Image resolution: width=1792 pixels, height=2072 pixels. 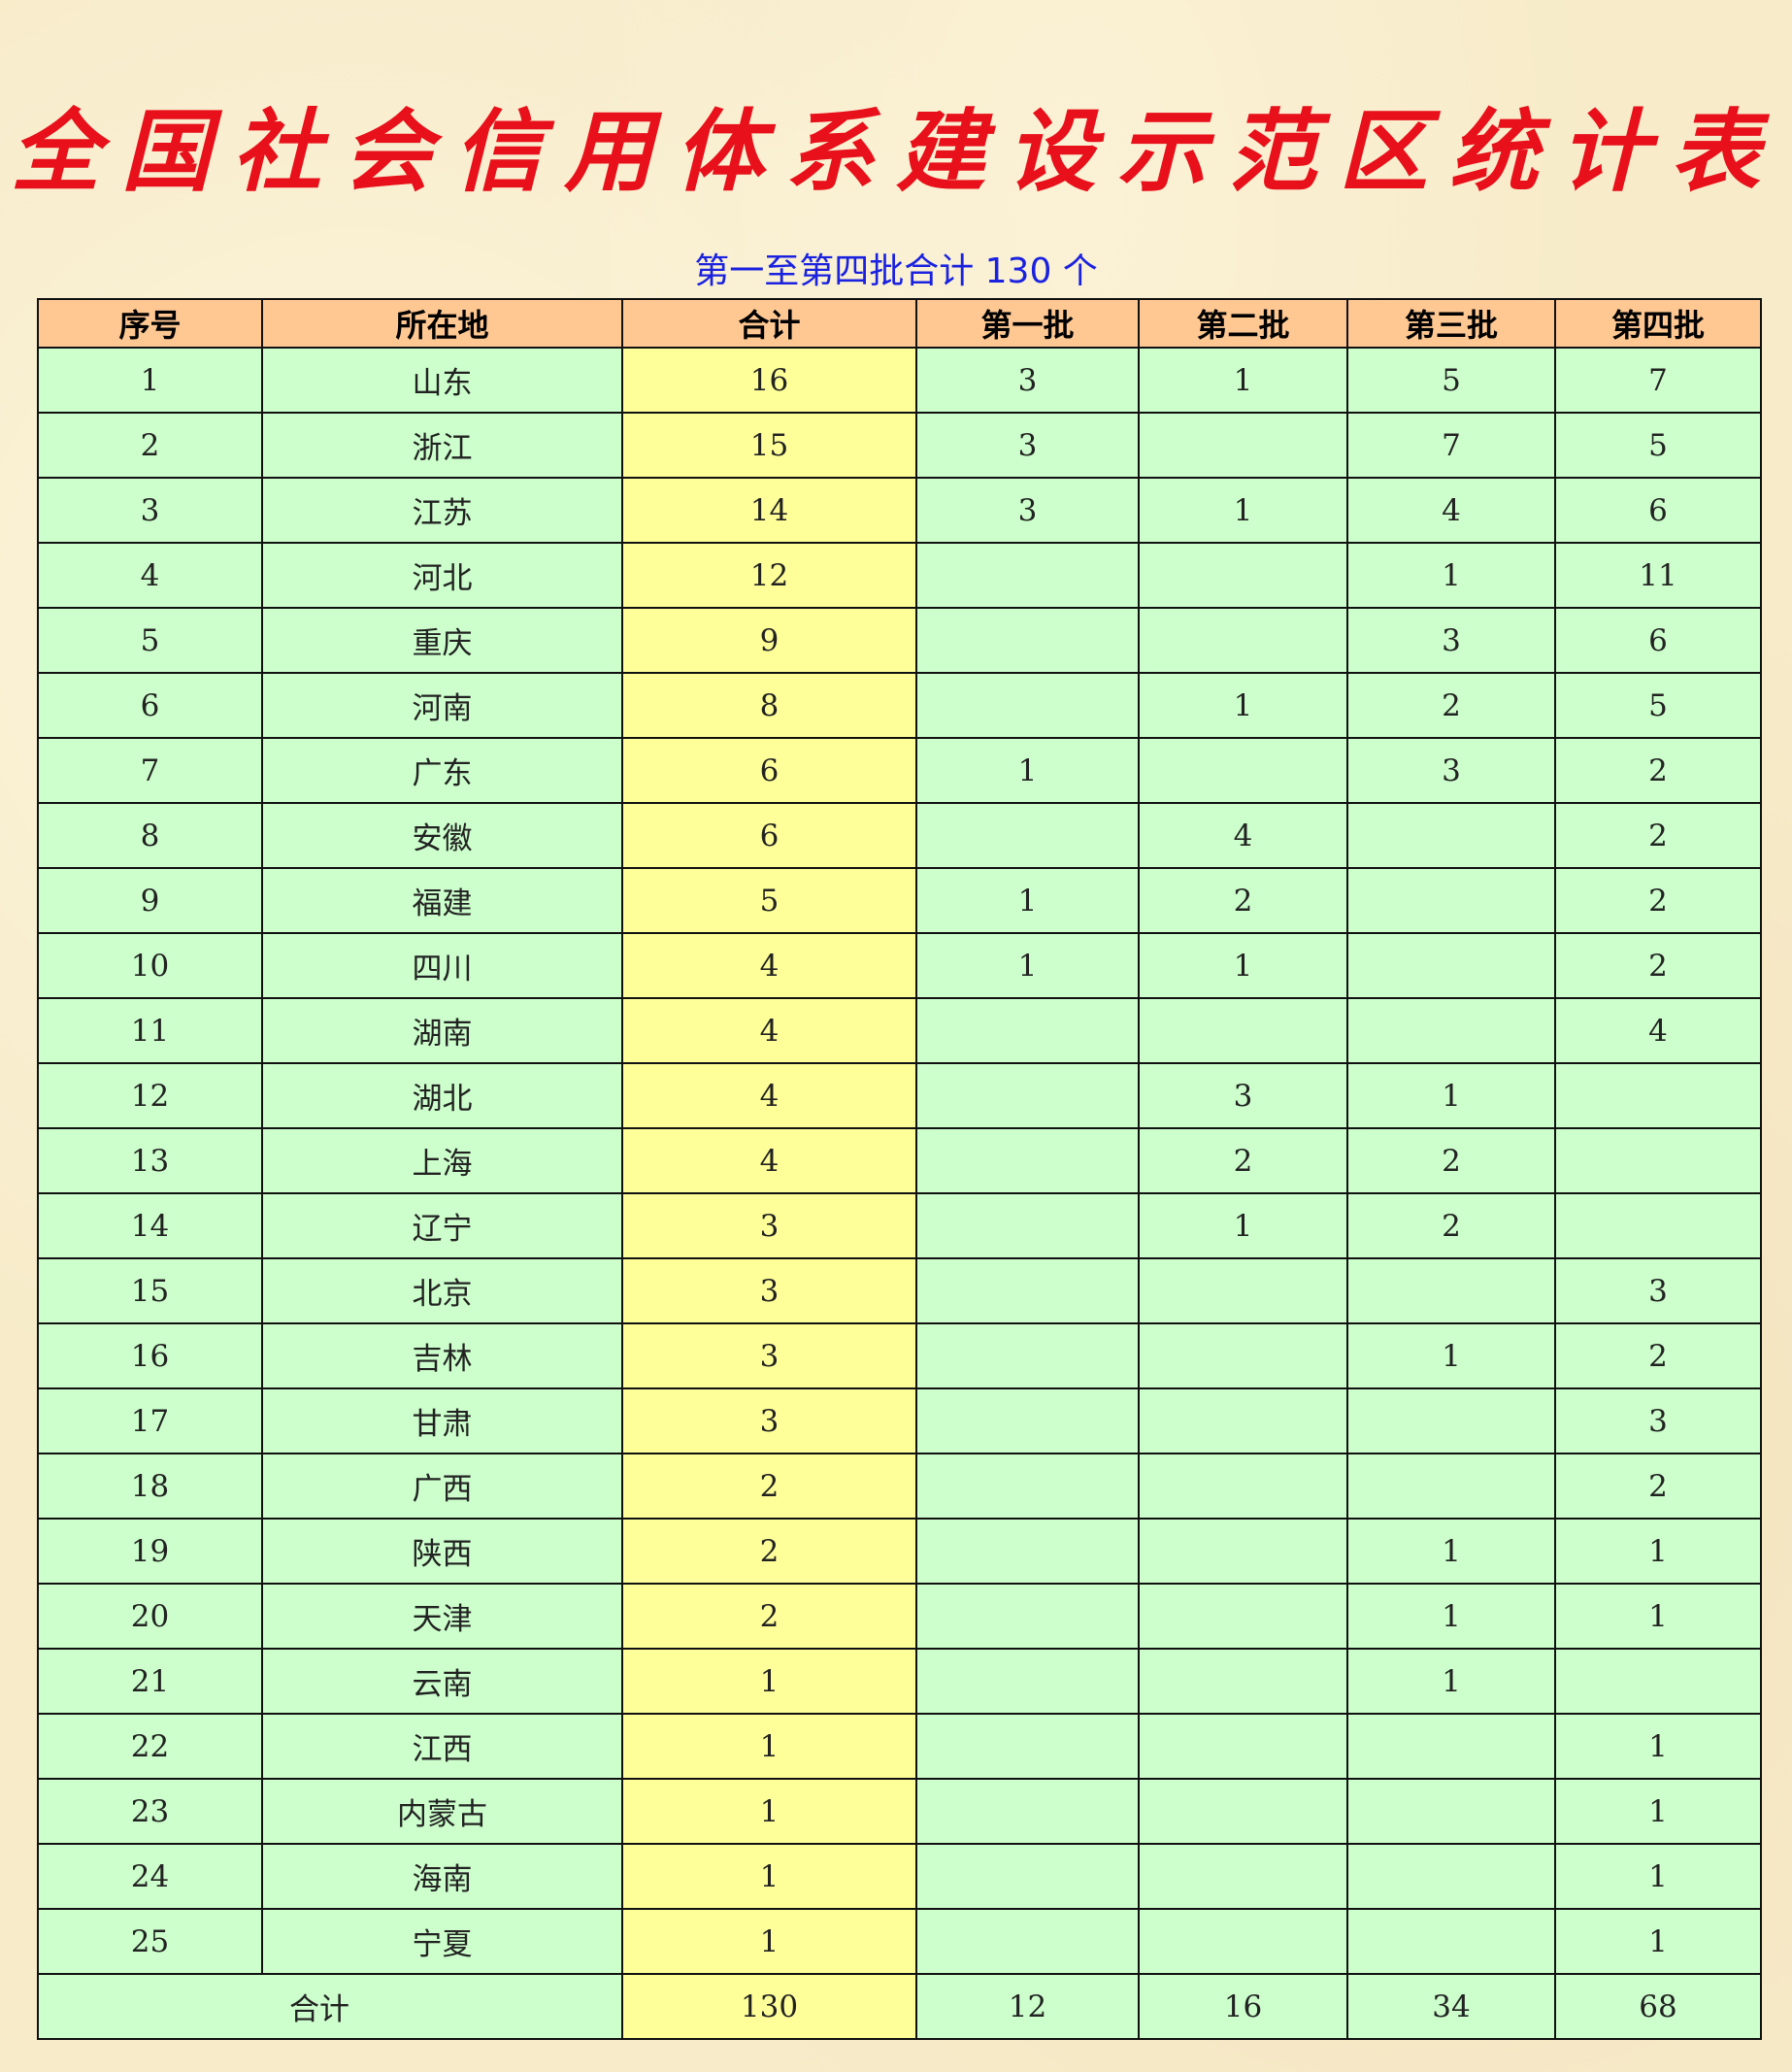 What do you see at coordinates (442, 1420) in the screenshot?
I see `cell-col-location: 甘肃` at bounding box center [442, 1420].